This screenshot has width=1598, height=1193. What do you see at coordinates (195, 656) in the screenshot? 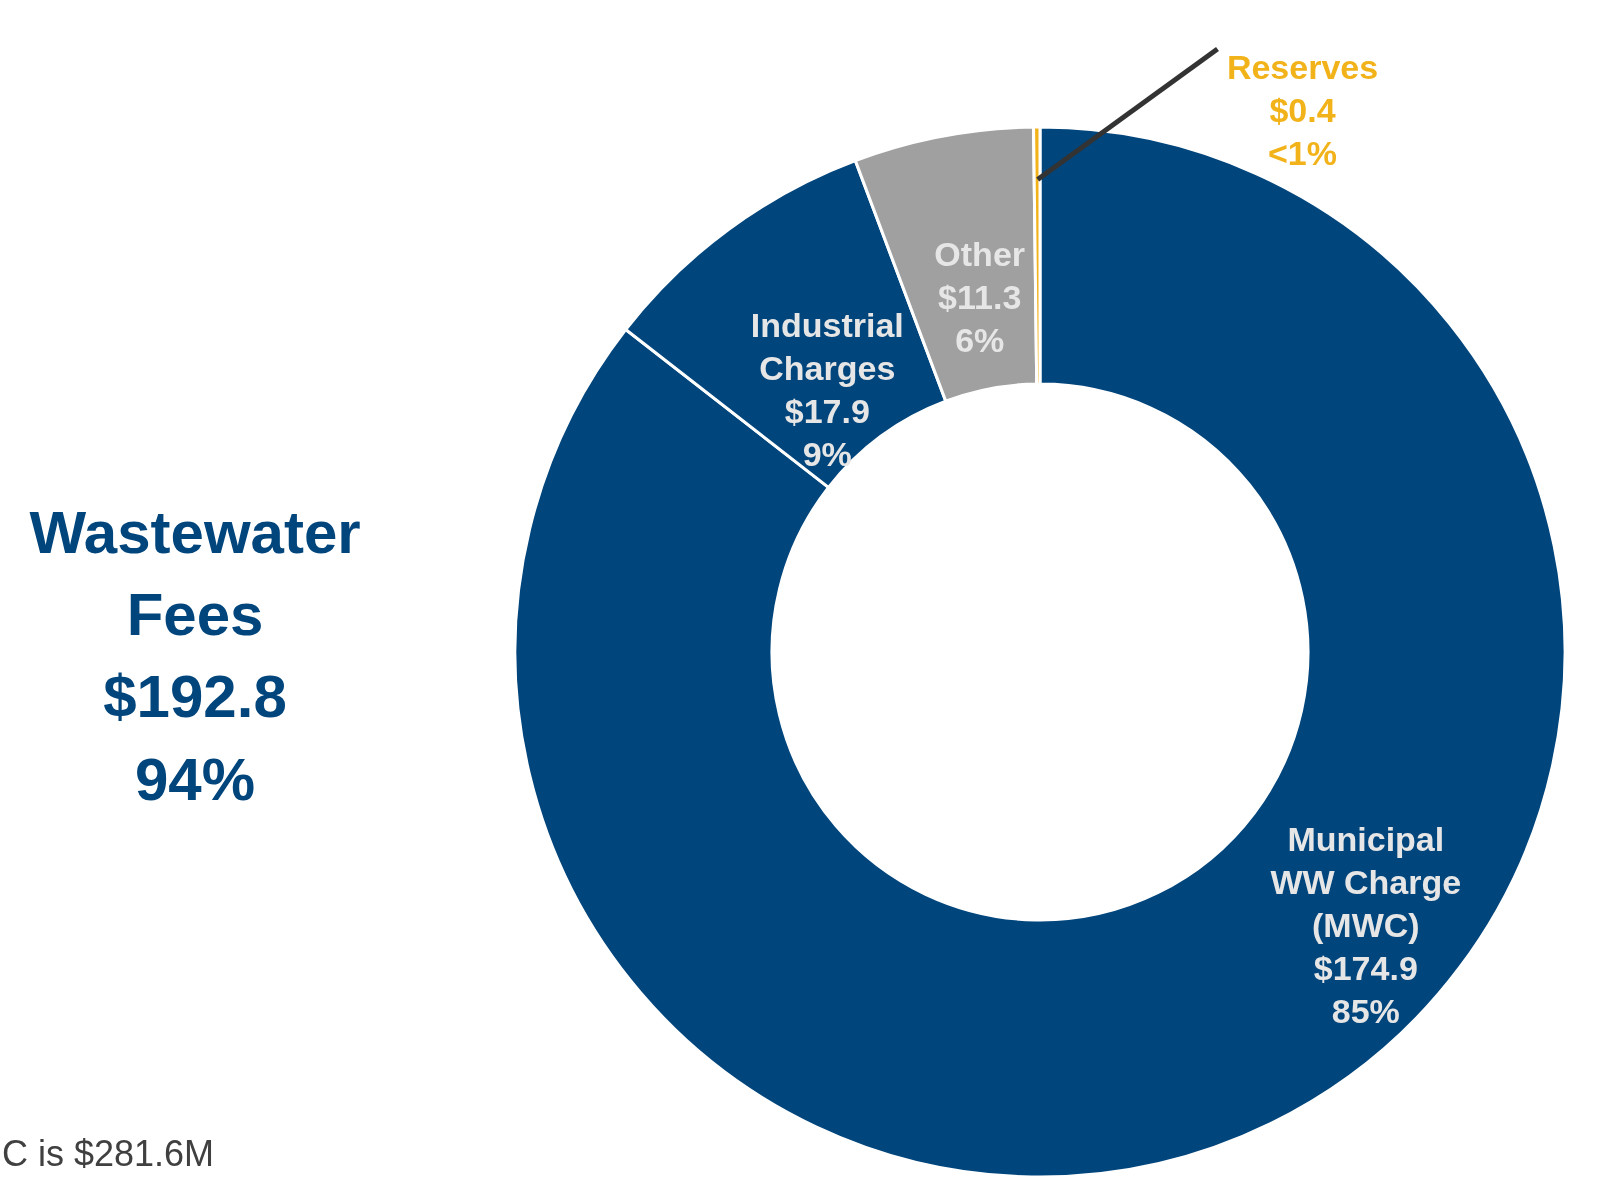
I see `text: Wastewater Fees $192.8 94%` at bounding box center [195, 656].